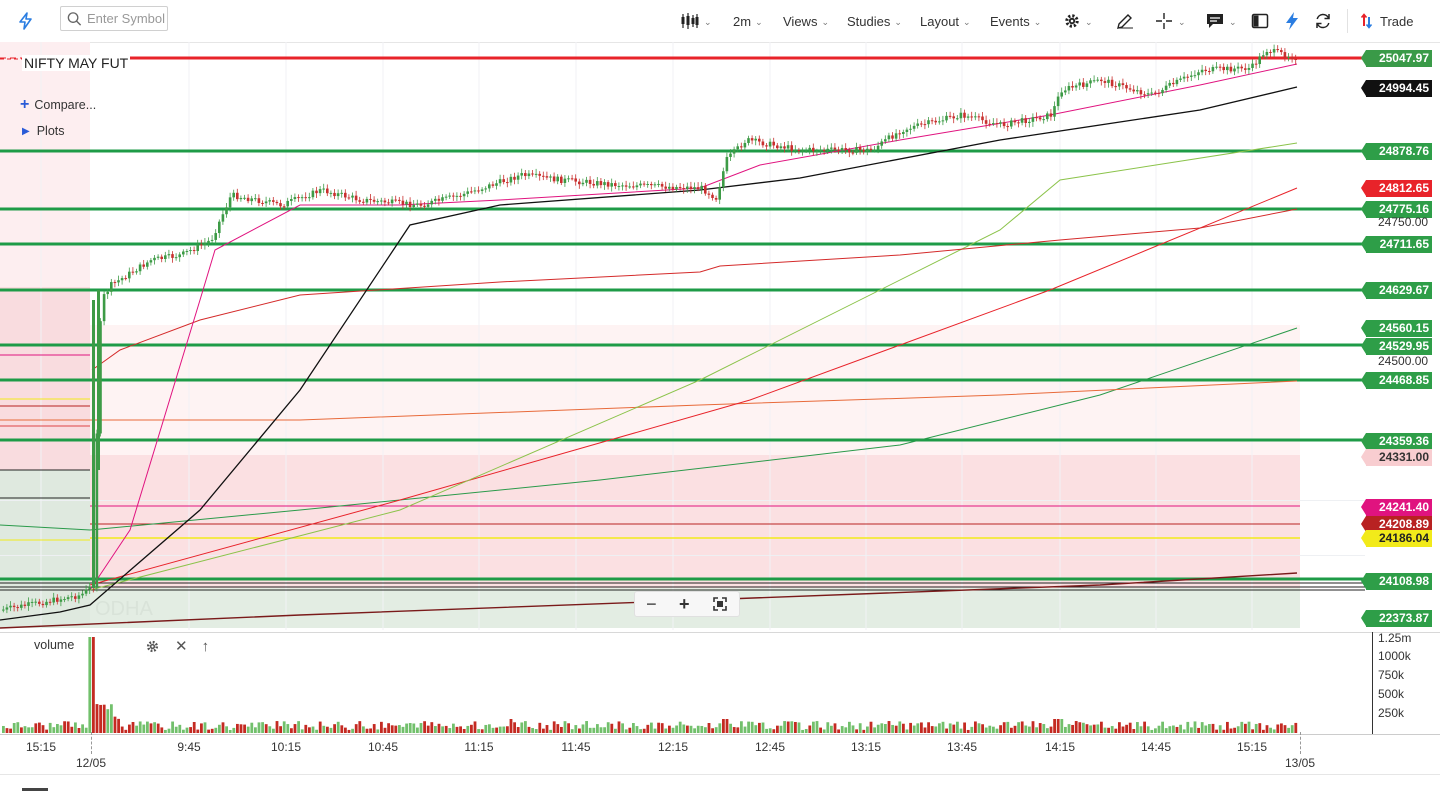 The height and width of the screenshot is (791, 1440). I want to click on symbol-search, so click(114, 18).